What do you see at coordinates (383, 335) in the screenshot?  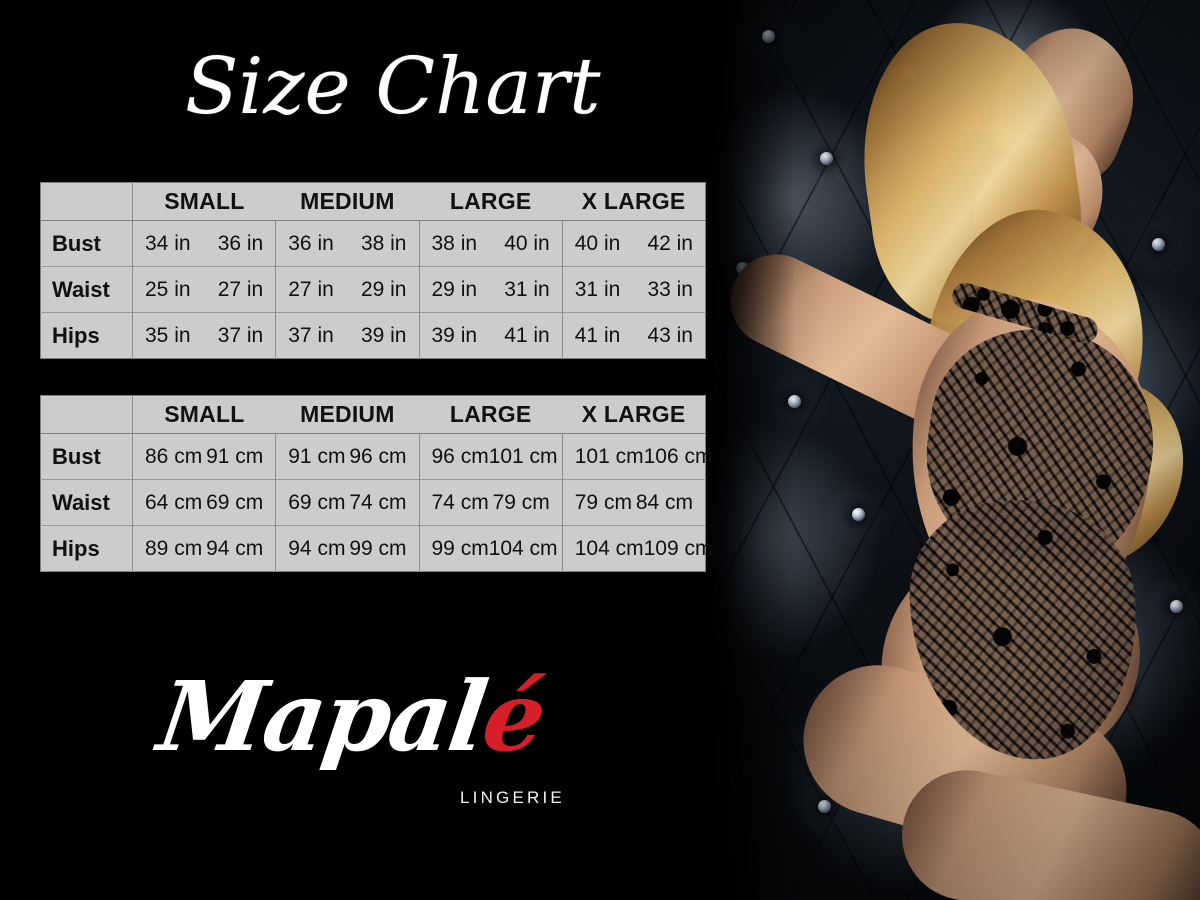 I see `value-max: 39 in` at bounding box center [383, 335].